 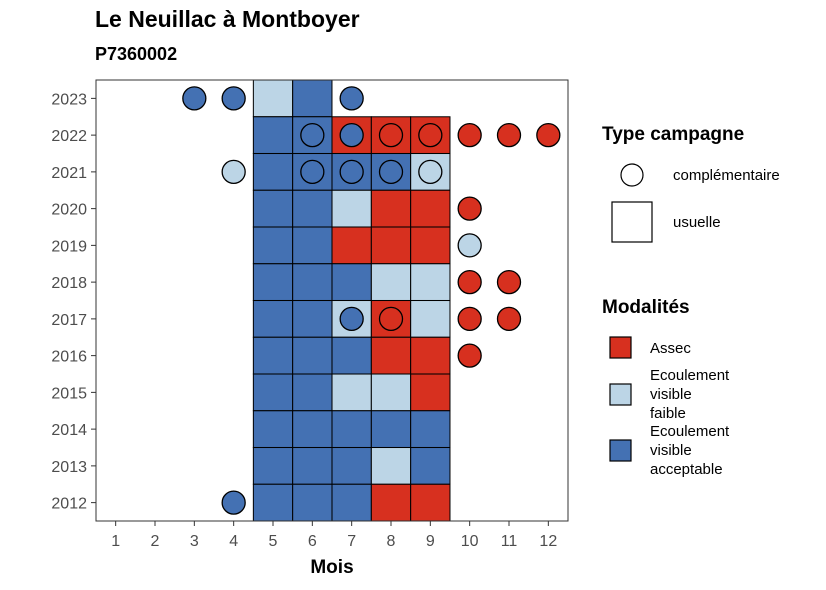 I want to click on x-tick-label: 6, so click(x=312, y=541).